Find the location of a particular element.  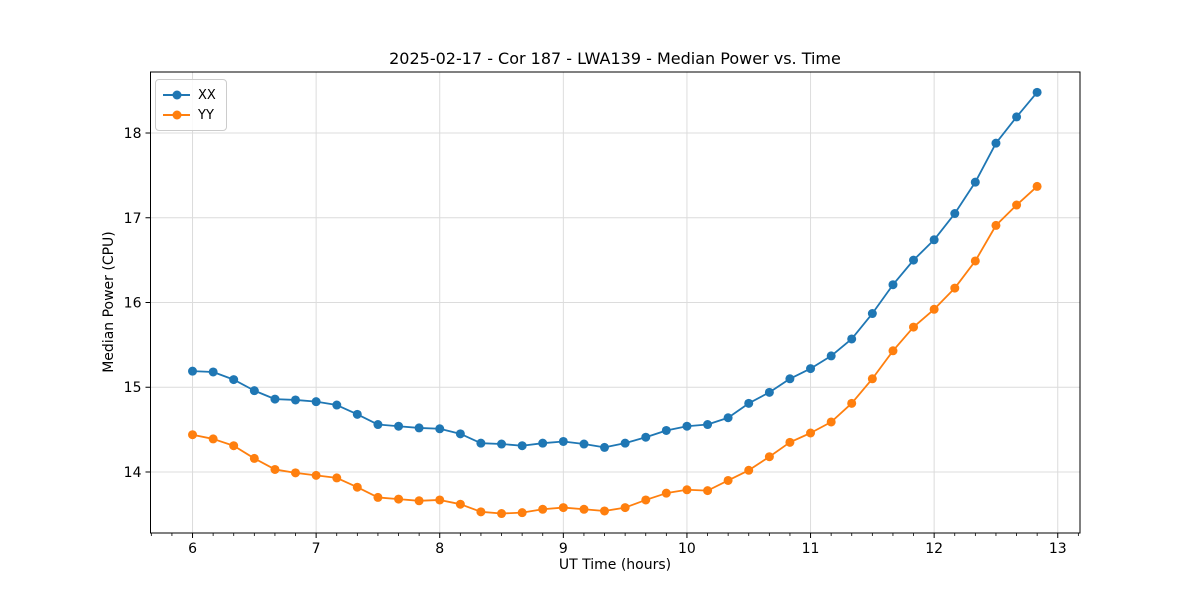

legend-entry-label: YY is located at coordinates (206, 115).